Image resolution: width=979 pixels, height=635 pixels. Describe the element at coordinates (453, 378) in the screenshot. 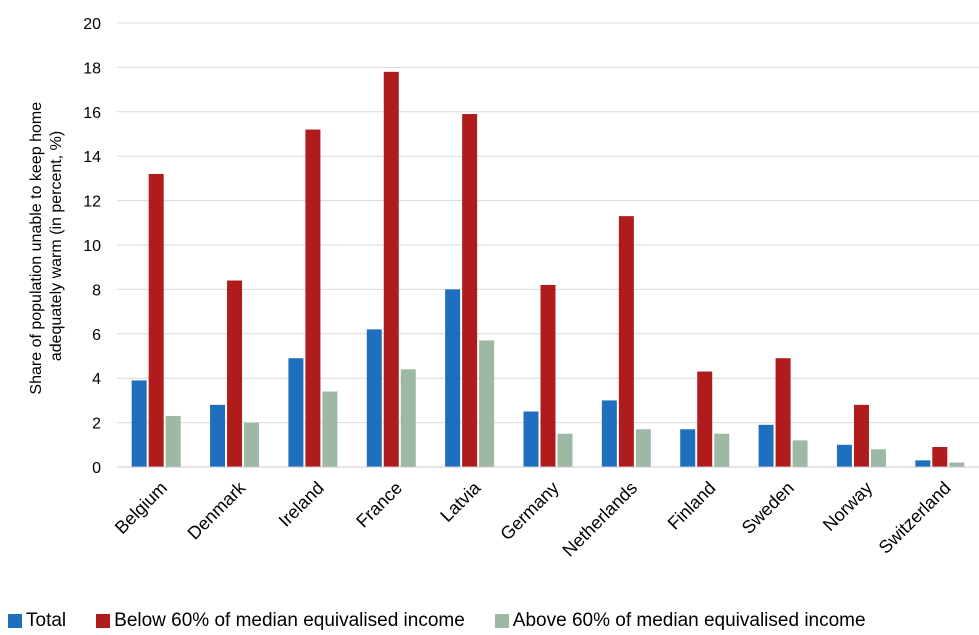

I see `bar-latvia-total` at that location.